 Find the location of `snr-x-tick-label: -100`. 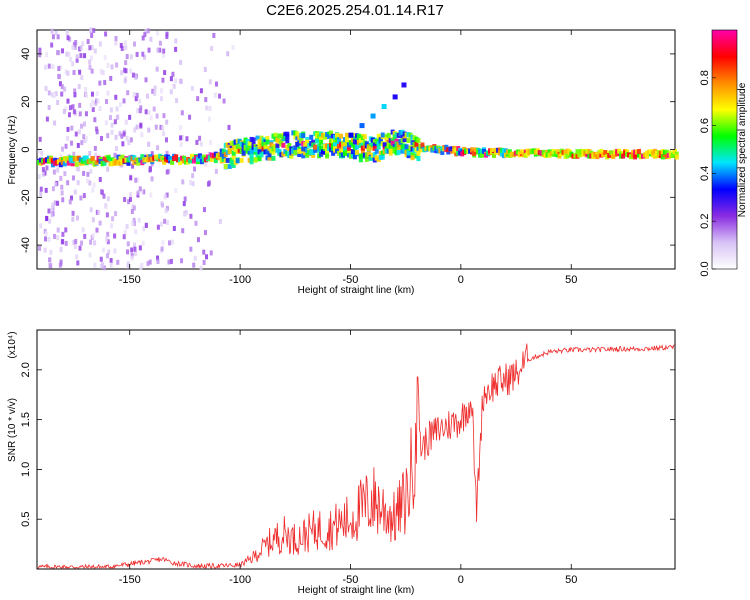

snr-x-tick-label: -100 is located at coordinates (240, 580).